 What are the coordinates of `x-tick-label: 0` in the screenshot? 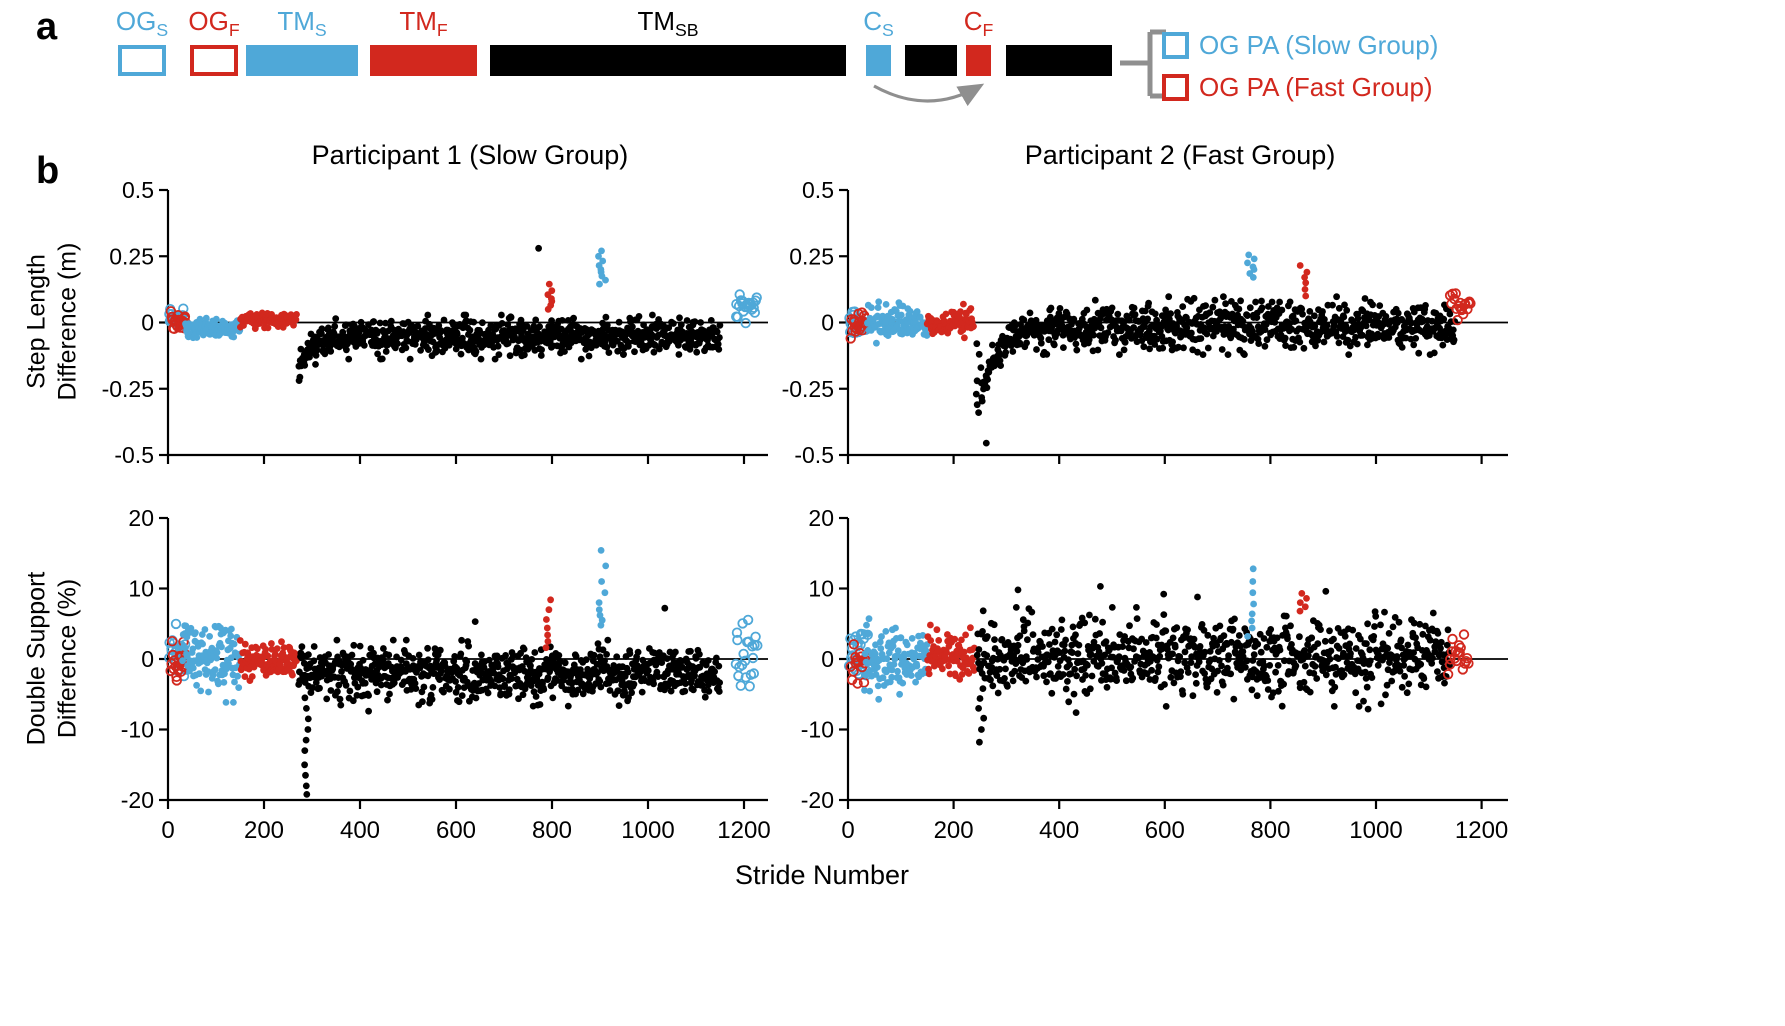 It's located at (847, 830).